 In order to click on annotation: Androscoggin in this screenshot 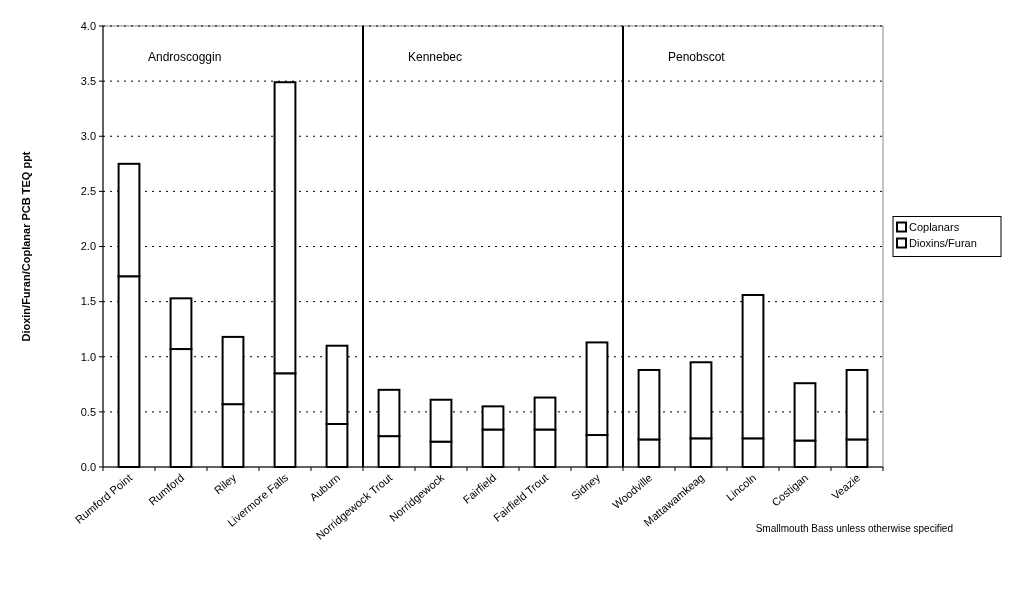, I will do `click(185, 57)`.